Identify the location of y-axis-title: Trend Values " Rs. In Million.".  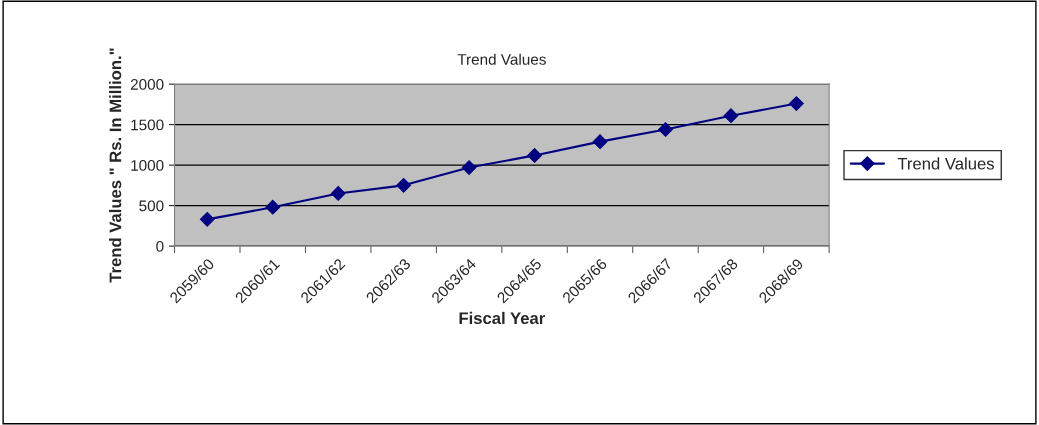
(115, 165).